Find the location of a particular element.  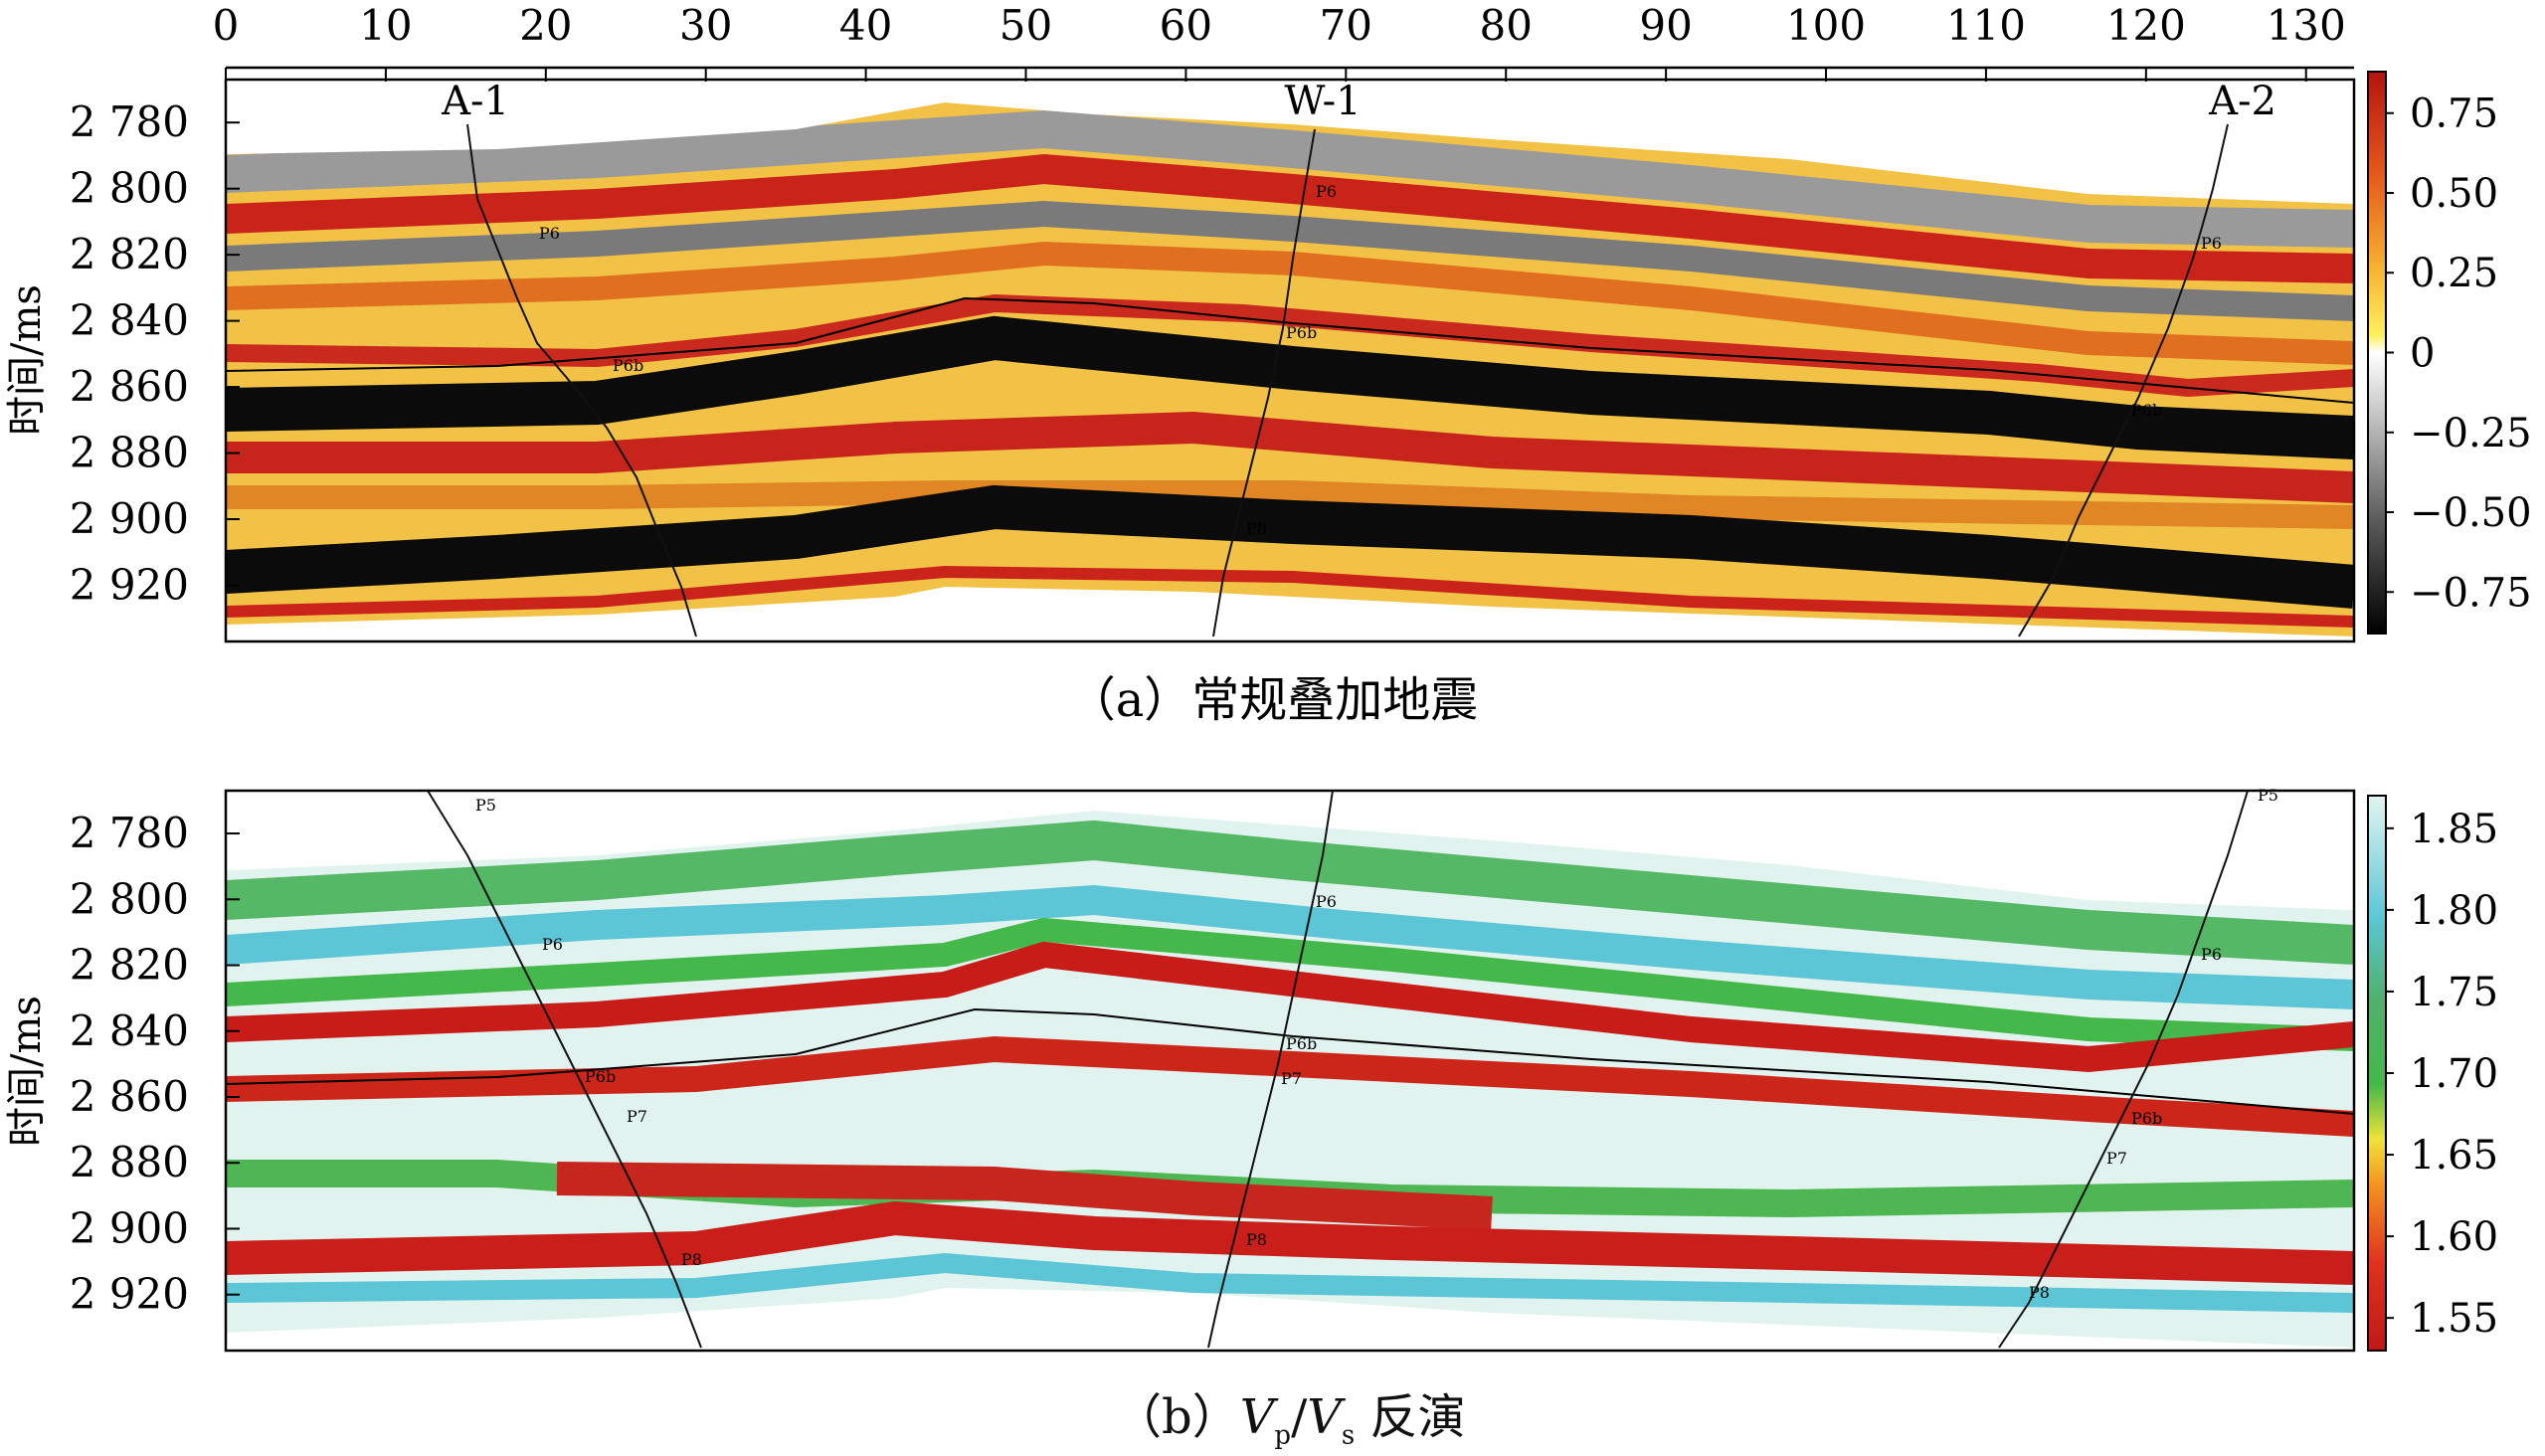

panel-b-caption-suffix: 反演 is located at coordinates (1411, 1417).